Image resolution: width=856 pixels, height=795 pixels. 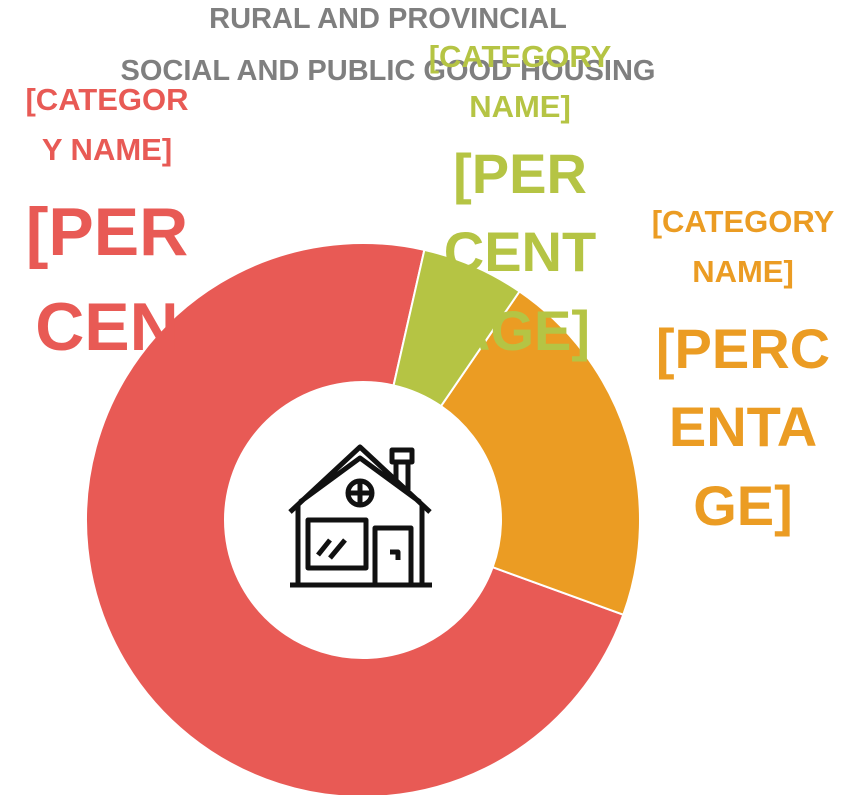 I want to click on chart-title: RURAL AND PROVINCIAL, so click(x=388, y=19).